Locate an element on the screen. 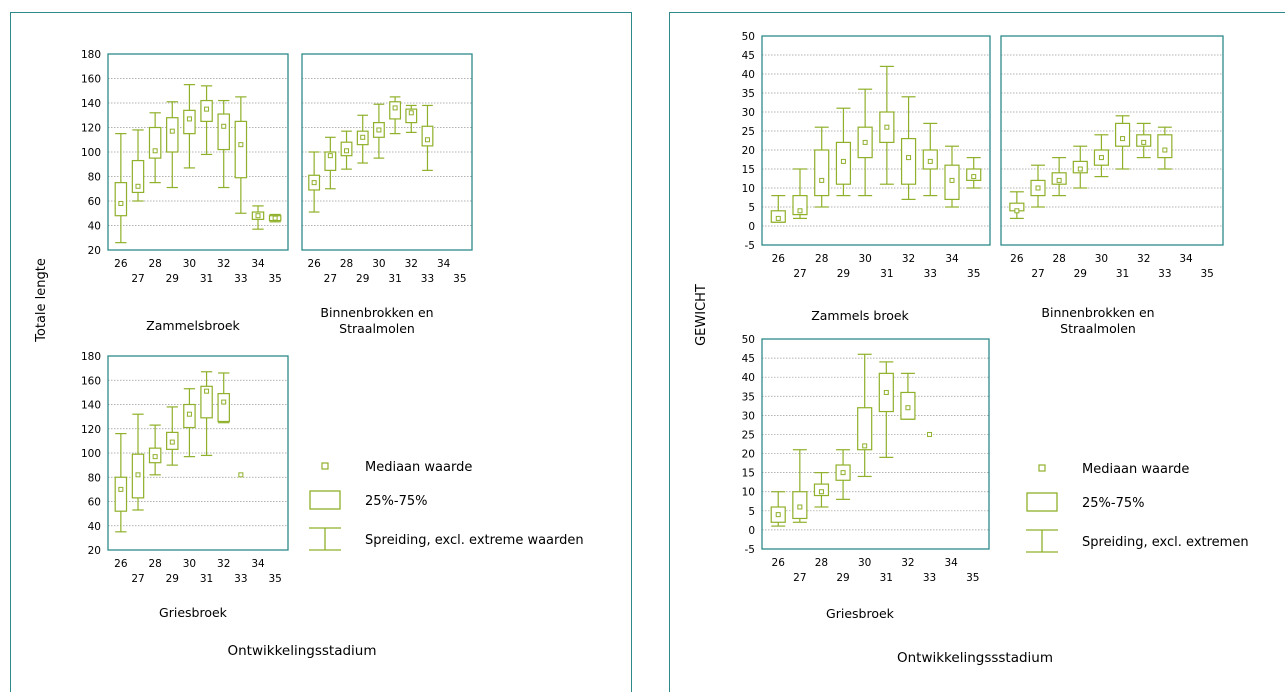 The width and height of the screenshot is (1285, 692). y-tick-label: 40 is located at coordinates (94, 527).